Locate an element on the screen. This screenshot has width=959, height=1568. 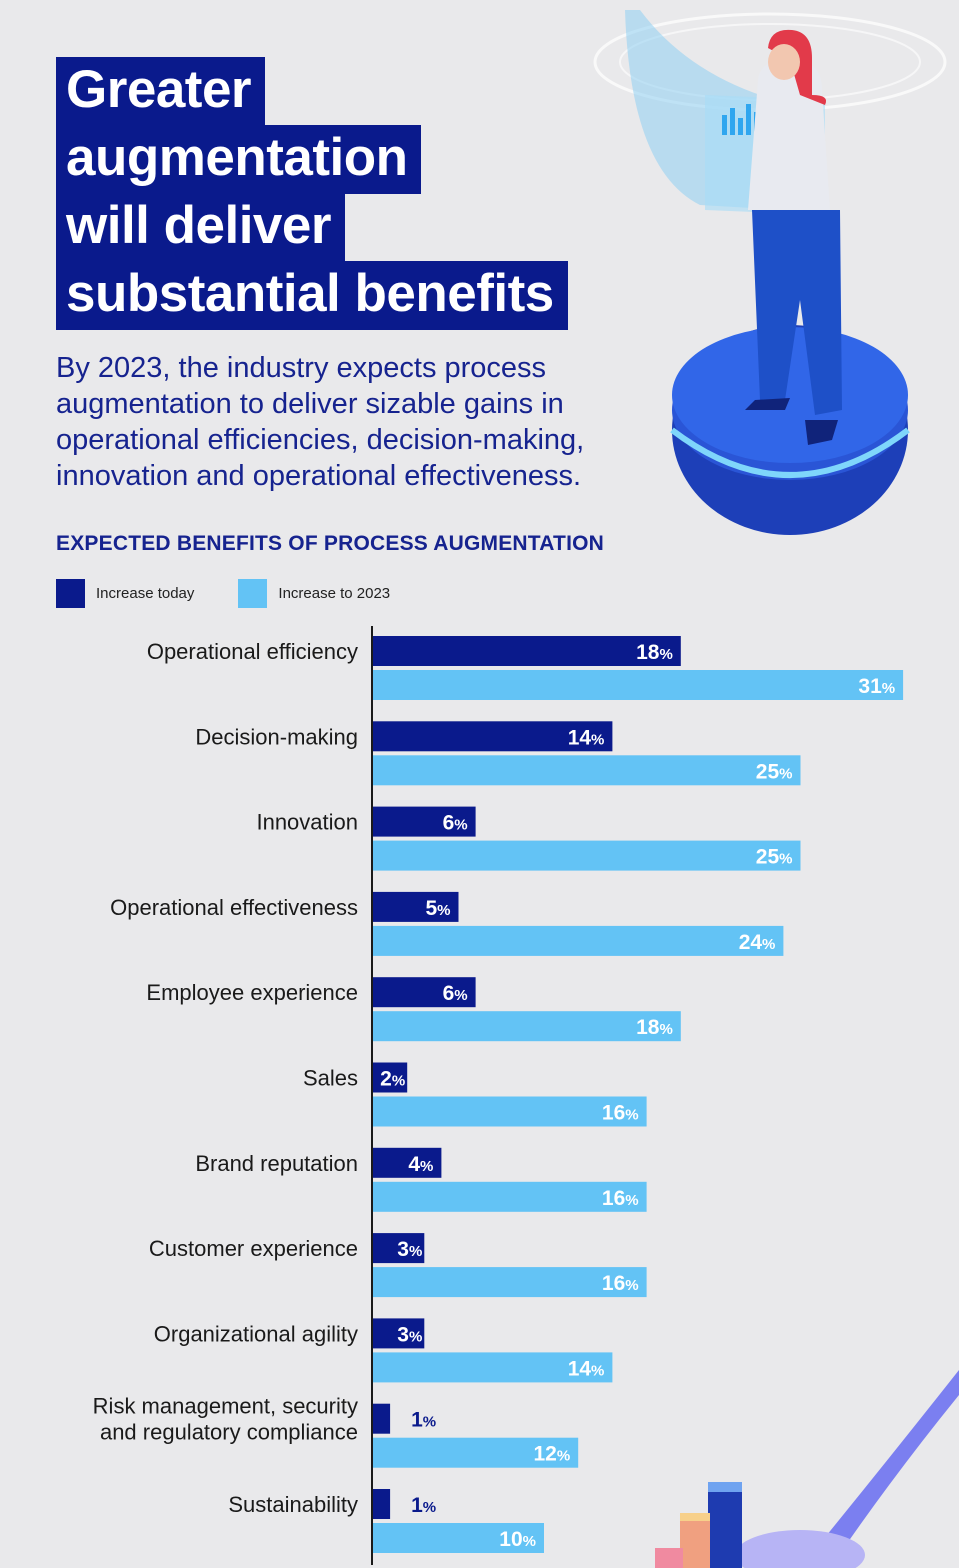
category-label: Organizational agility is located at coordinates (256, 1333).